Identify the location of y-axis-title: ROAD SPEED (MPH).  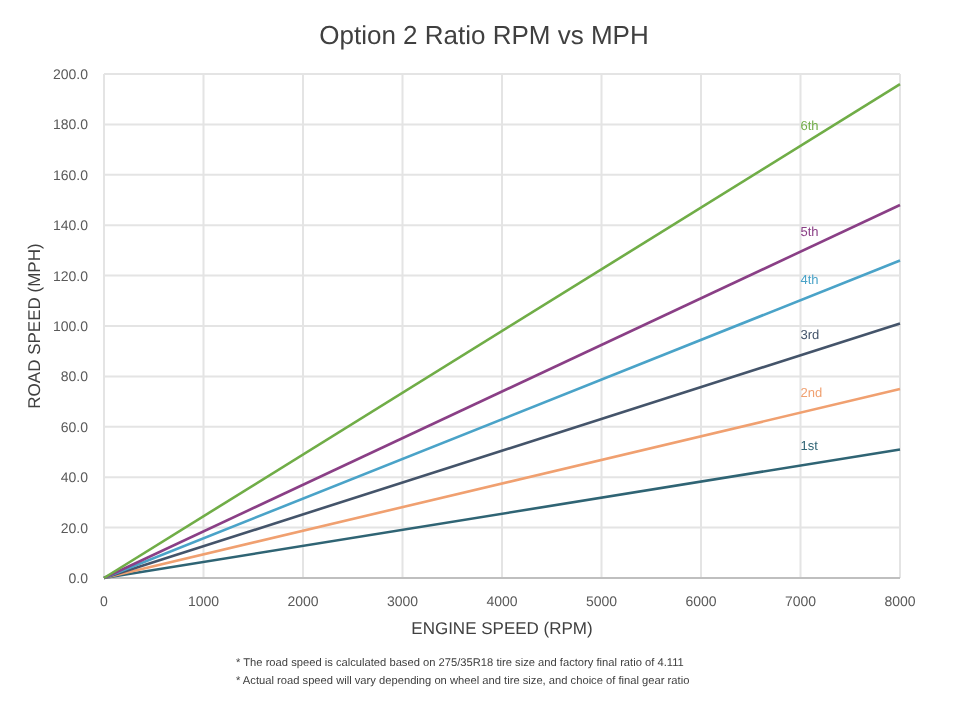
(34, 326).